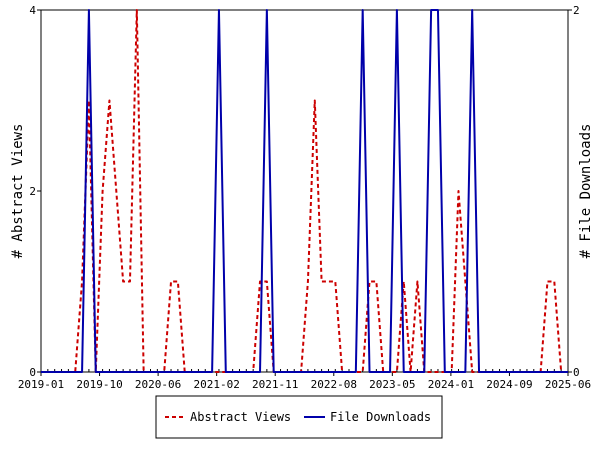  Describe the element at coordinates (509, 384) in the screenshot. I see `x-tick-label: 2024-09` at that location.